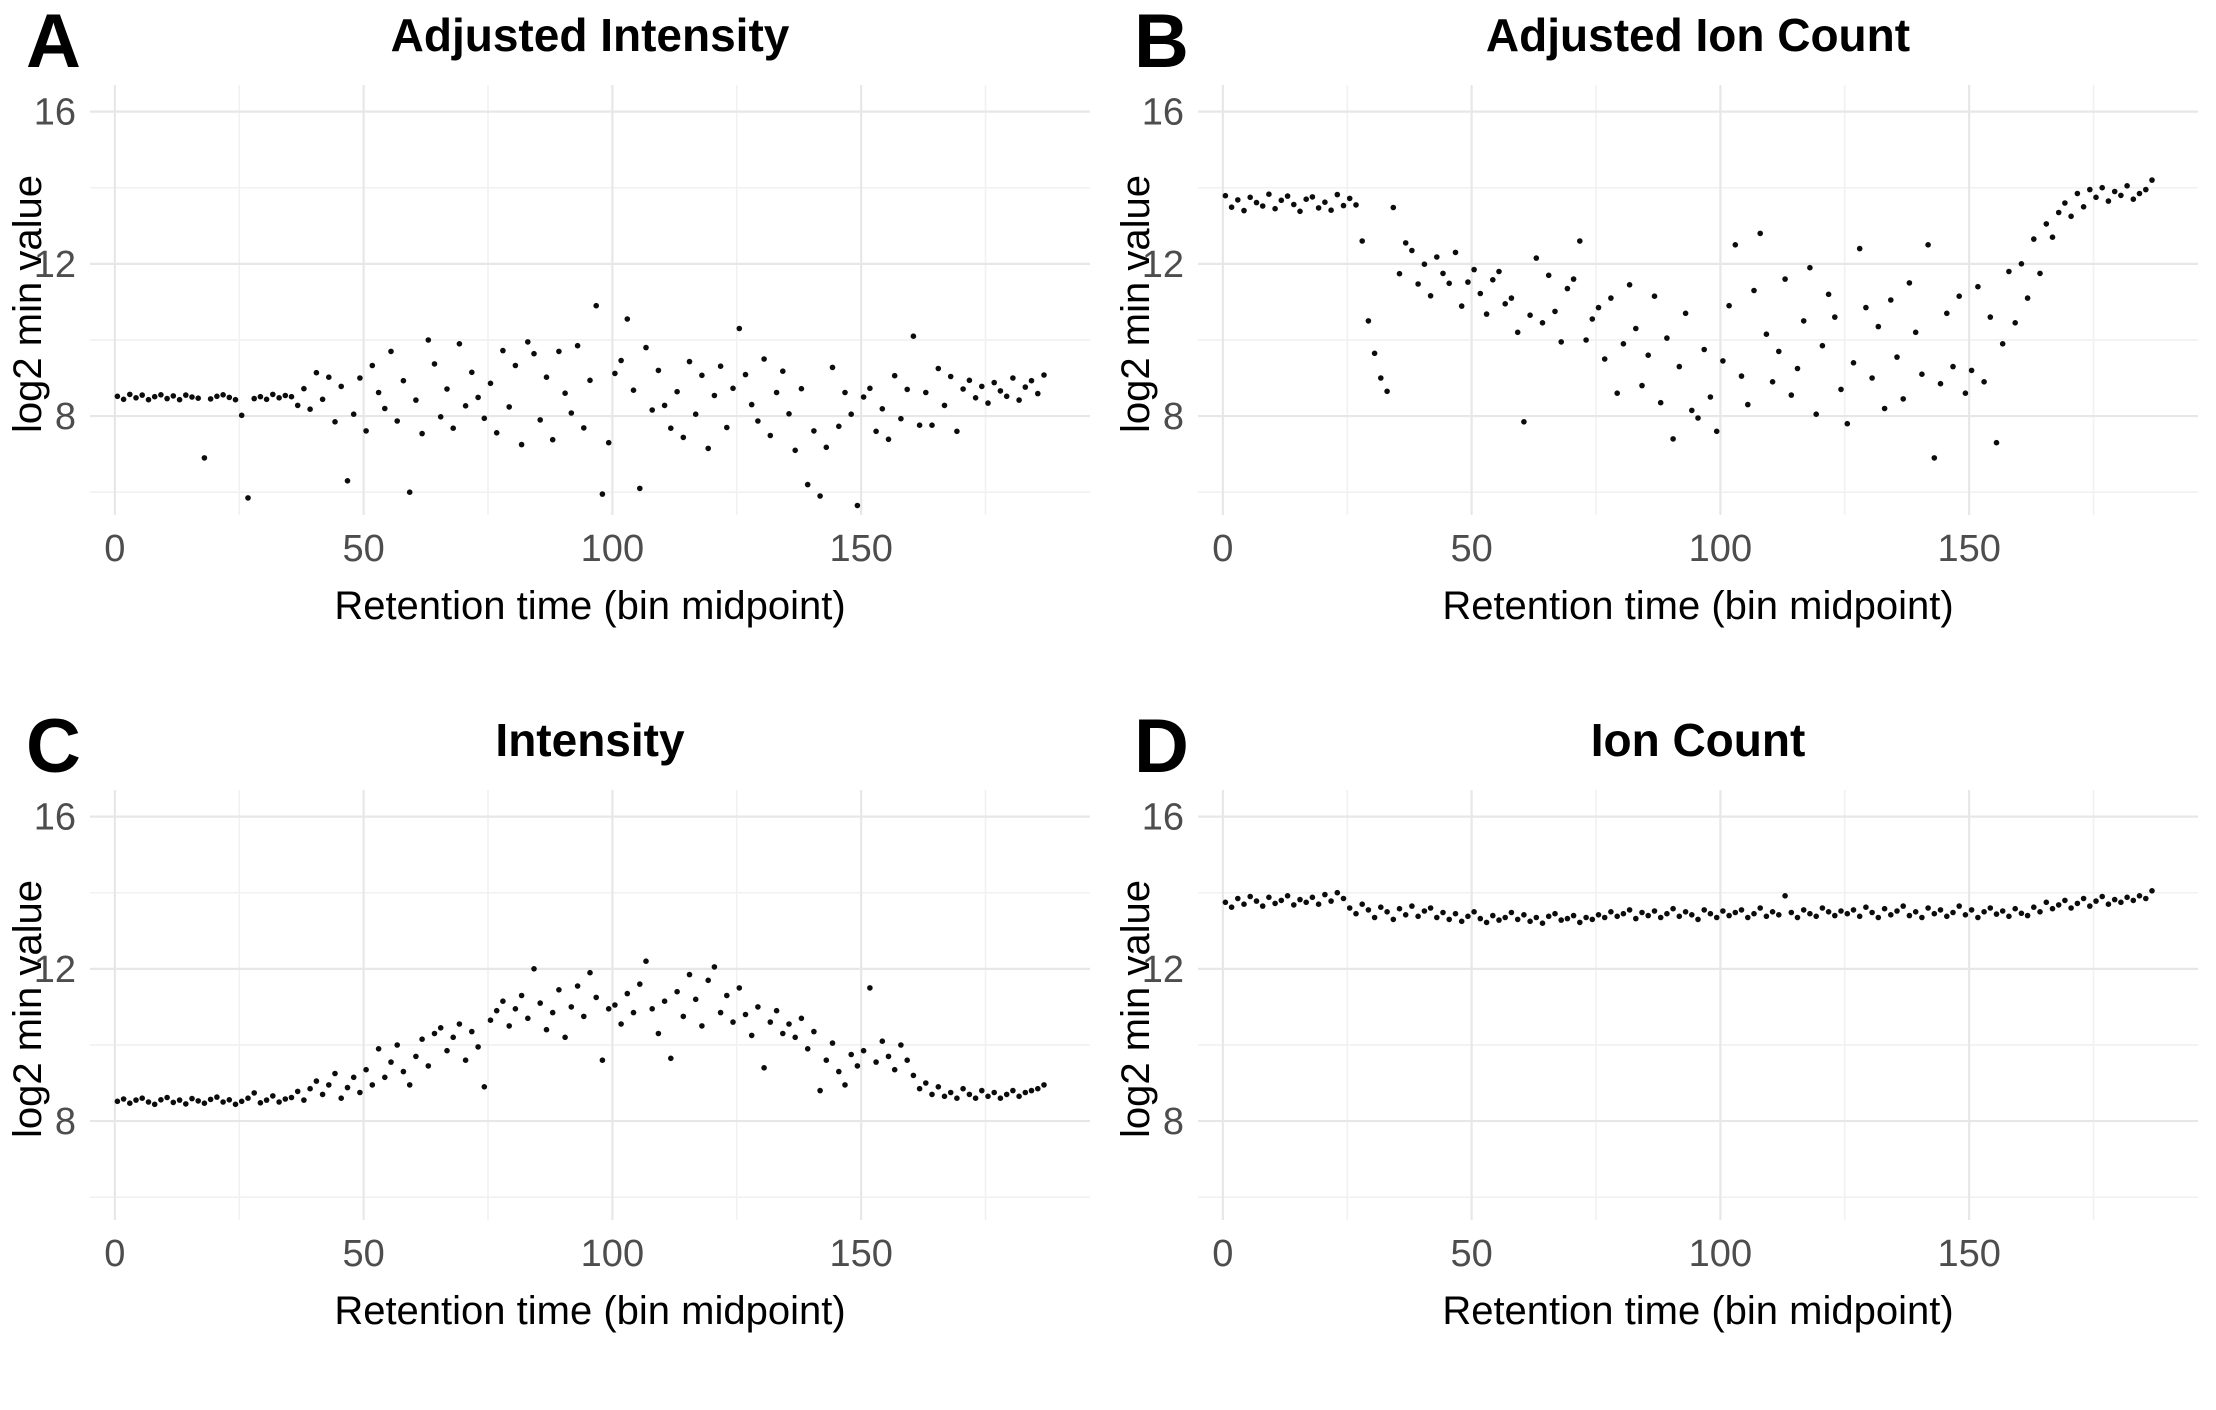 The width and height of the screenshot is (2216, 1410). I want to click on panel-a-letter: A, so click(53, 42).